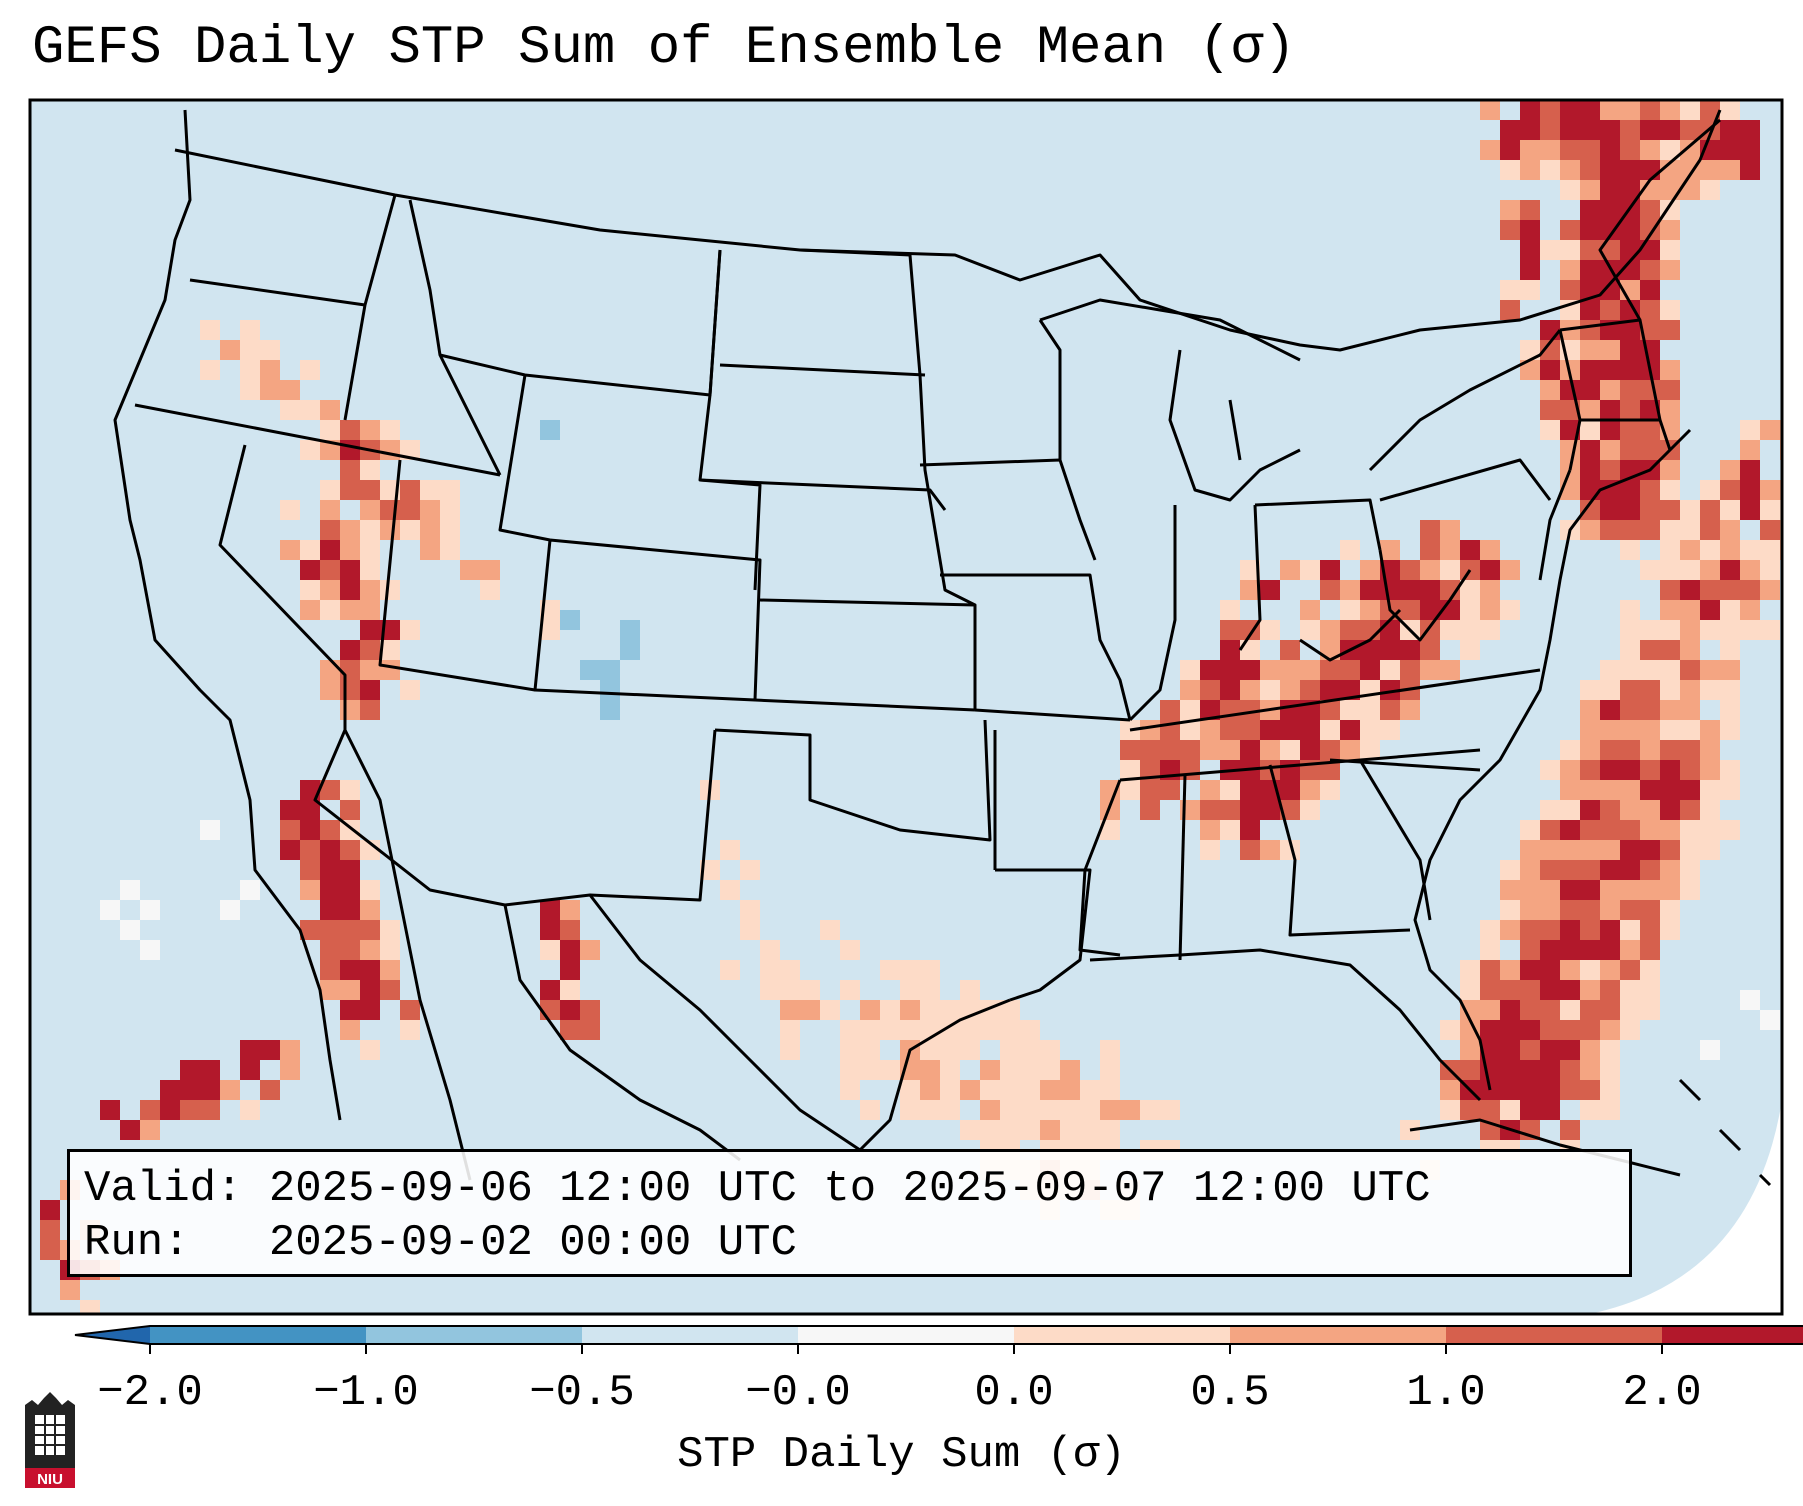 Image resolution: width=1803 pixels, height=1506 pixels. I want to click on map-title: GEFS Daily STP Sum of Ensemble Mean (σ), so click(664, 48).